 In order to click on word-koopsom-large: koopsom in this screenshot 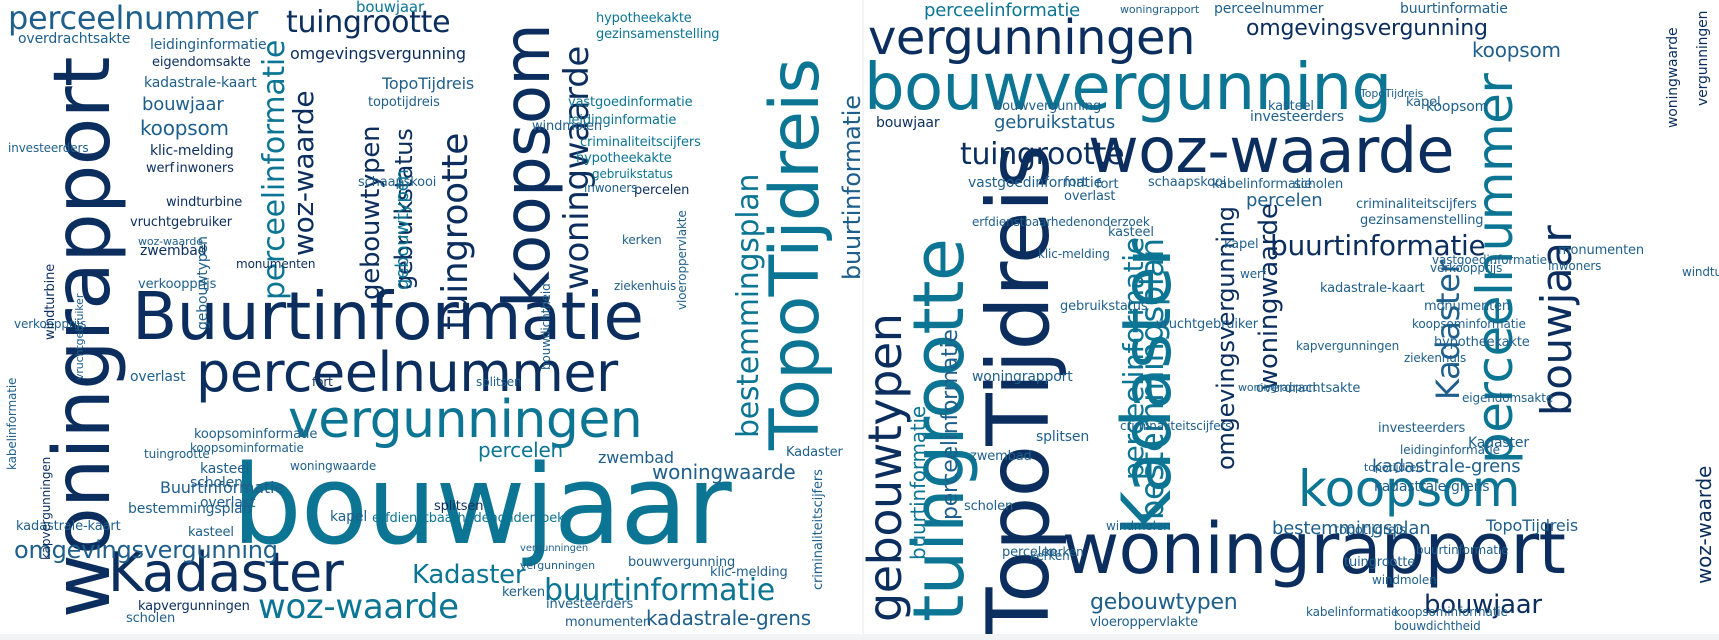, I will do `click(1409, 489)`.